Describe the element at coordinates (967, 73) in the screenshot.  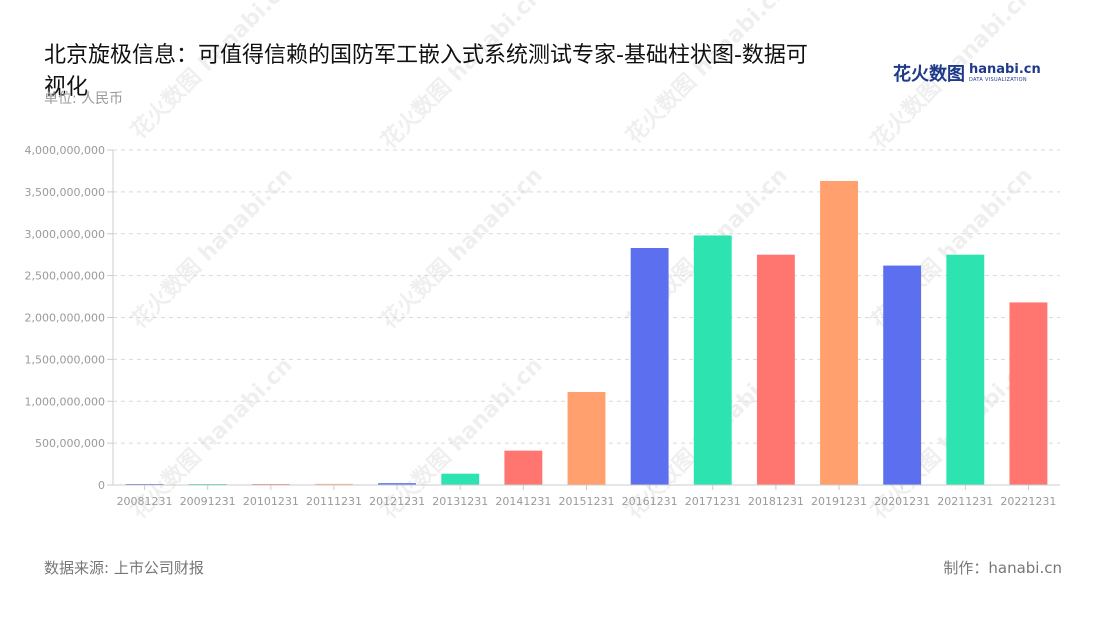
I see `brand-logo: 花火数图 hanabi.cn DATA VISUALIZATION` at that location.